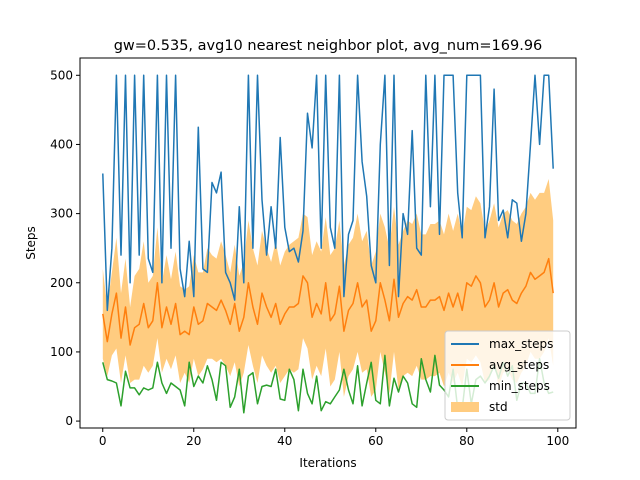 The height and width of the screenshot is (480, 640). Describe the element at coordinates (61, 144) in the screenshot. I see `y-tick-label: 400` at that location.